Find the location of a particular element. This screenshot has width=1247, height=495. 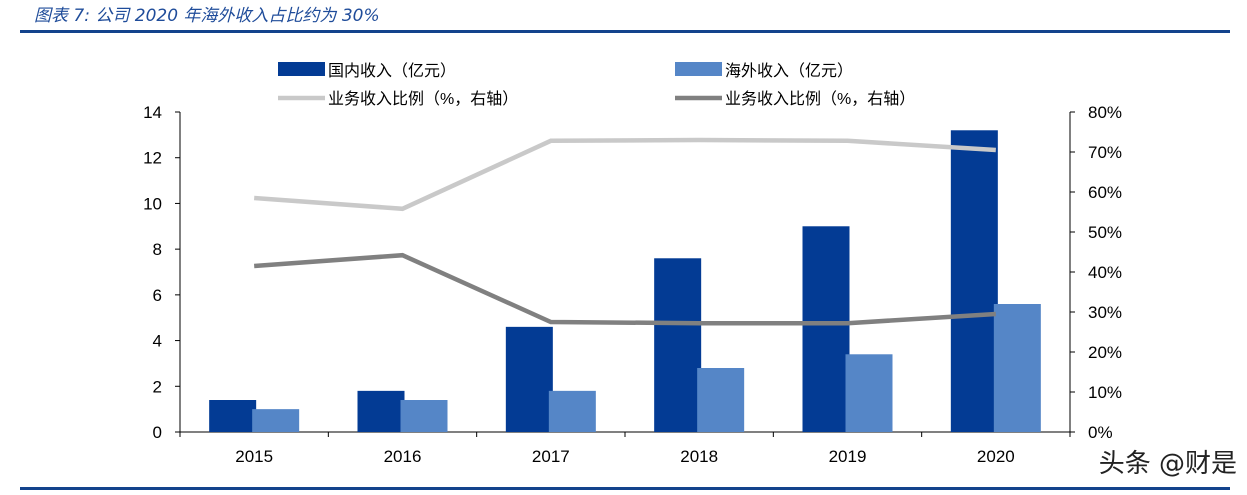

right-tick-label: 20% is located at coordinates (1105, 352).